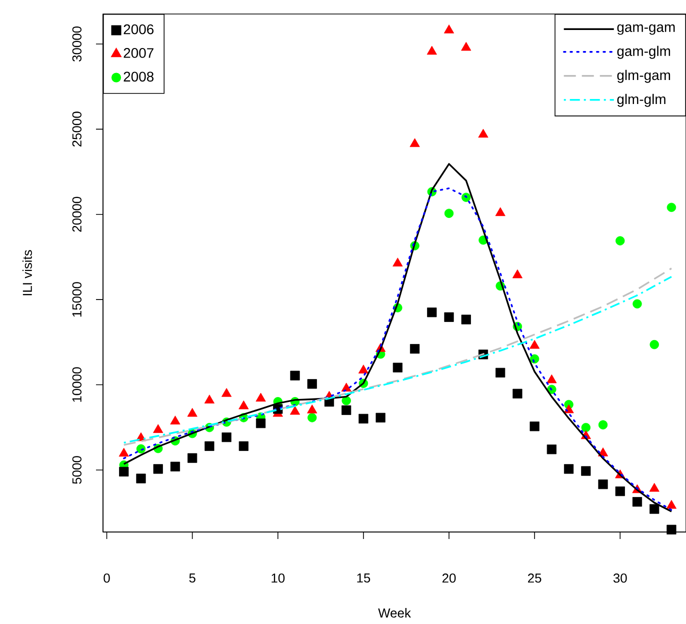  What do you see at coordinates (643, 52) in the screenshot?
I see `legend-label: gam-glm` at bounding box center [643, 52].